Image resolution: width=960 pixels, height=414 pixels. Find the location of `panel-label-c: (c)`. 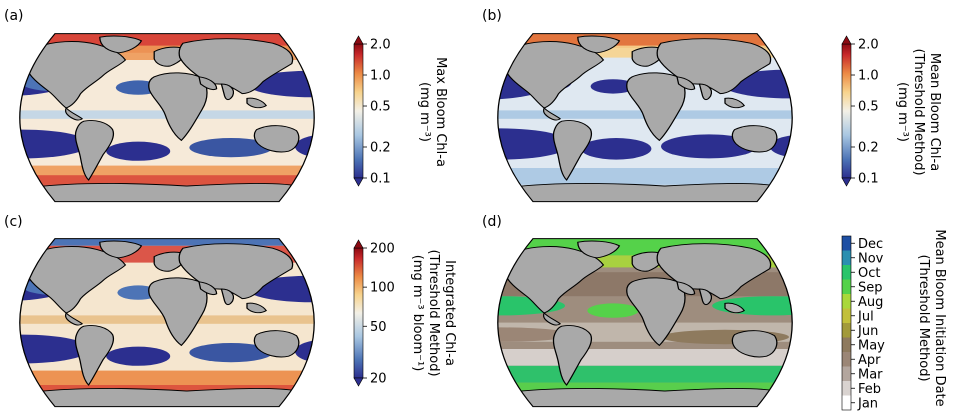

panel-label-c: (c) is located at coordinates (13, 222).